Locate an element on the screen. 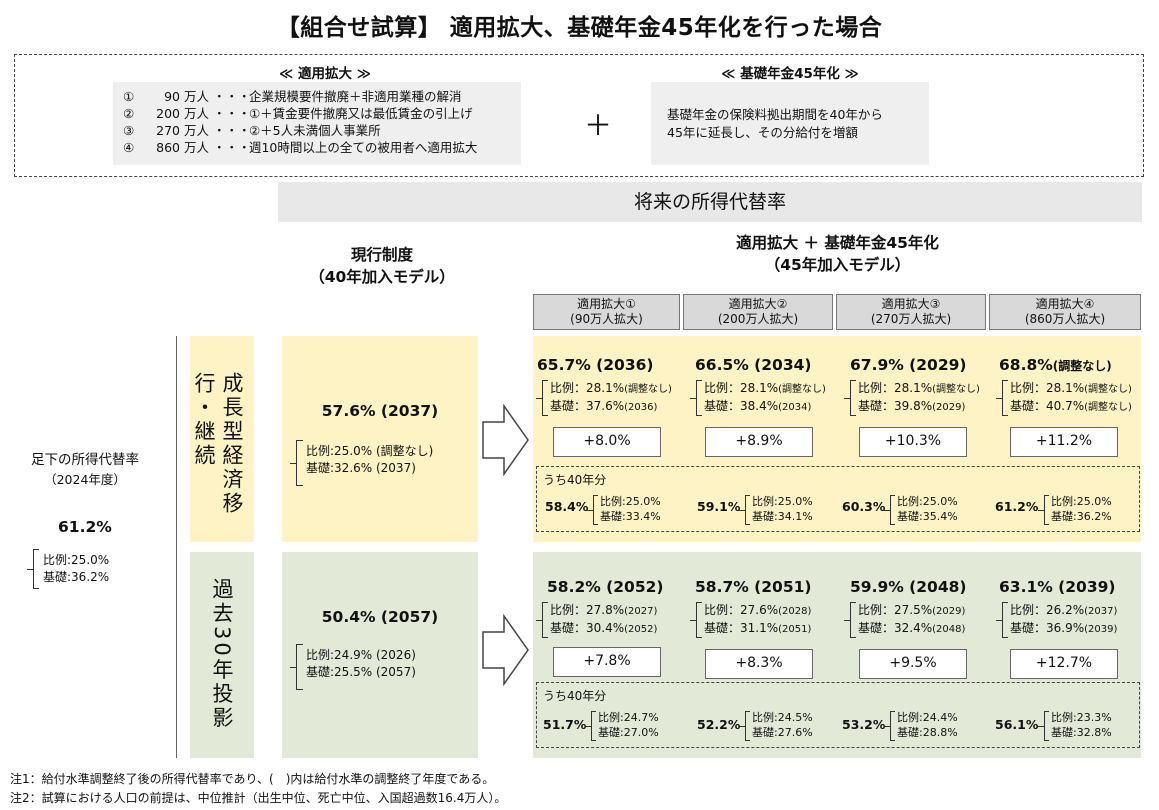 The width and height of the screenshot is (1159, 810). u40-breakdown: 比例:24.7% 基礎:27.0% is located at coordinates (628, 725).